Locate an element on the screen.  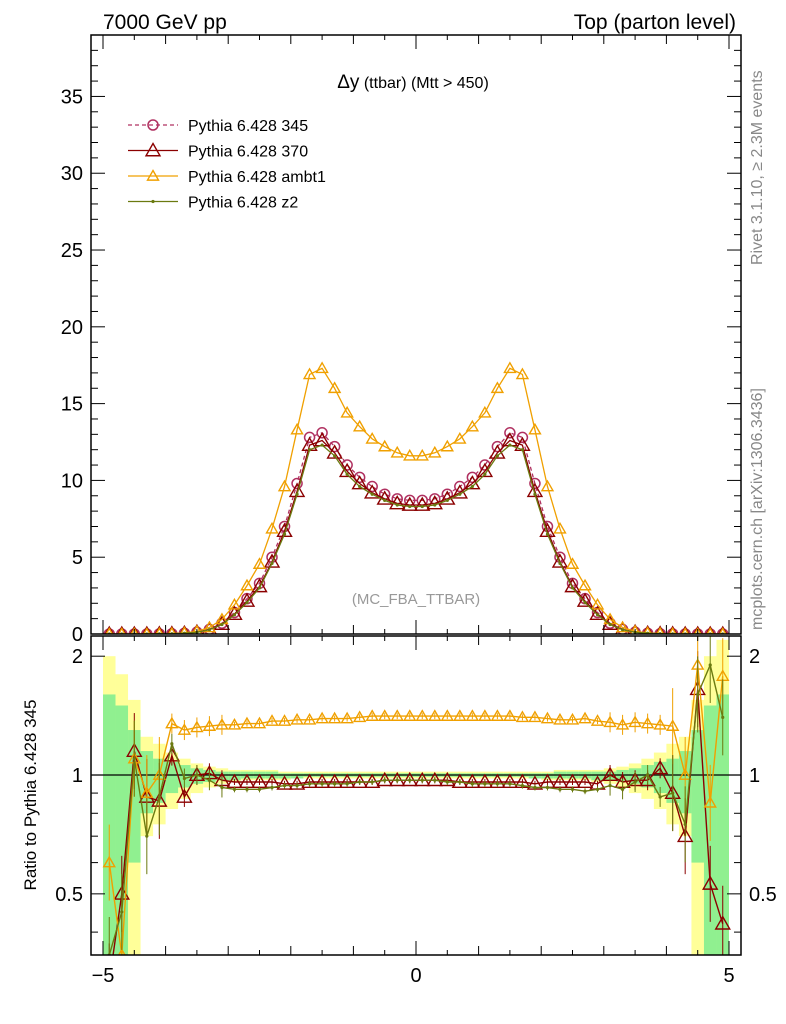
ratio-y-tick-label: 0.5 is located at coordinates (69, 895).